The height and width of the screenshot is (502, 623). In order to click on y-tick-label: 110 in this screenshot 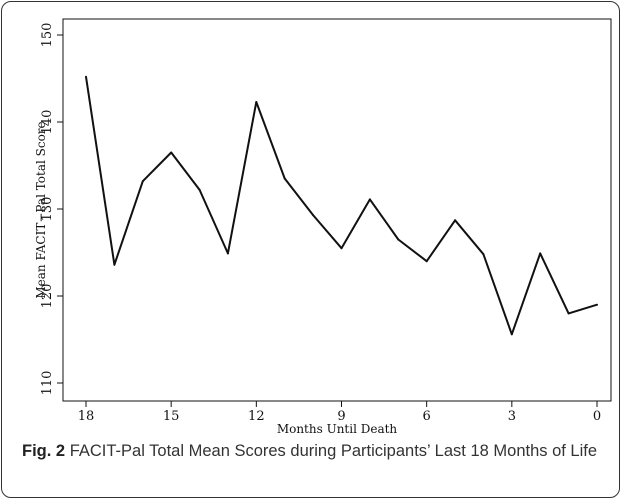, I will do `click(47, 383)`.